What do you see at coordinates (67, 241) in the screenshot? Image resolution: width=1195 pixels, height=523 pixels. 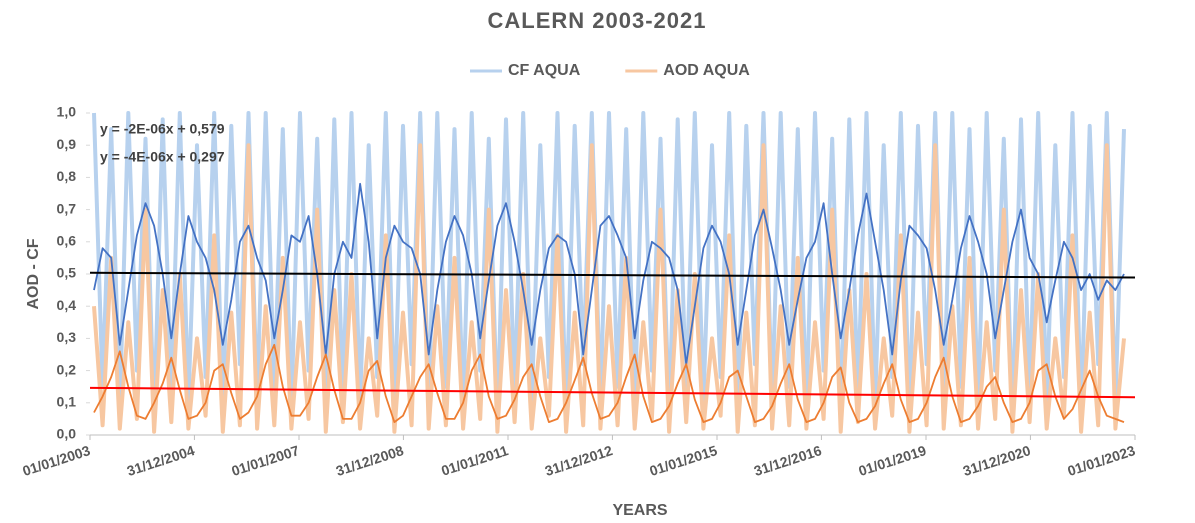 I see `y-tick-label: 0,6` at bounding box center [67, 241].